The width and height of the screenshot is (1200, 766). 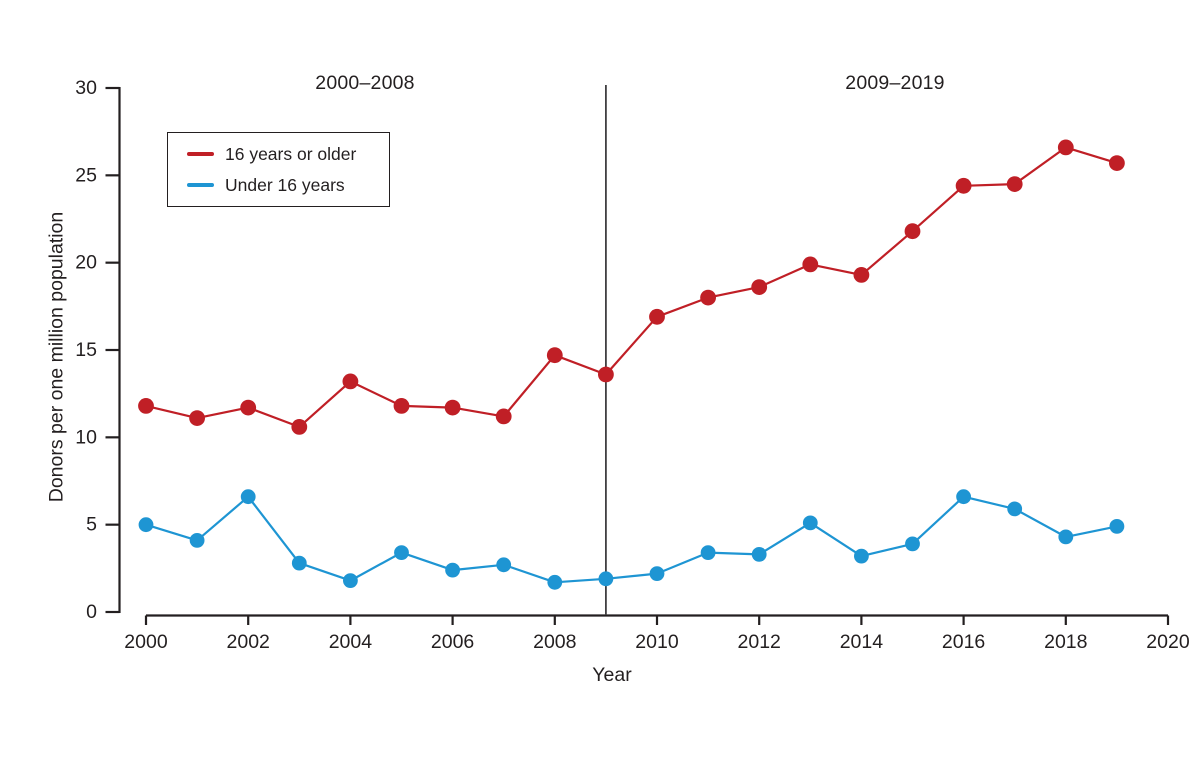 I want to click on series-line, so click(x=631, y=539).